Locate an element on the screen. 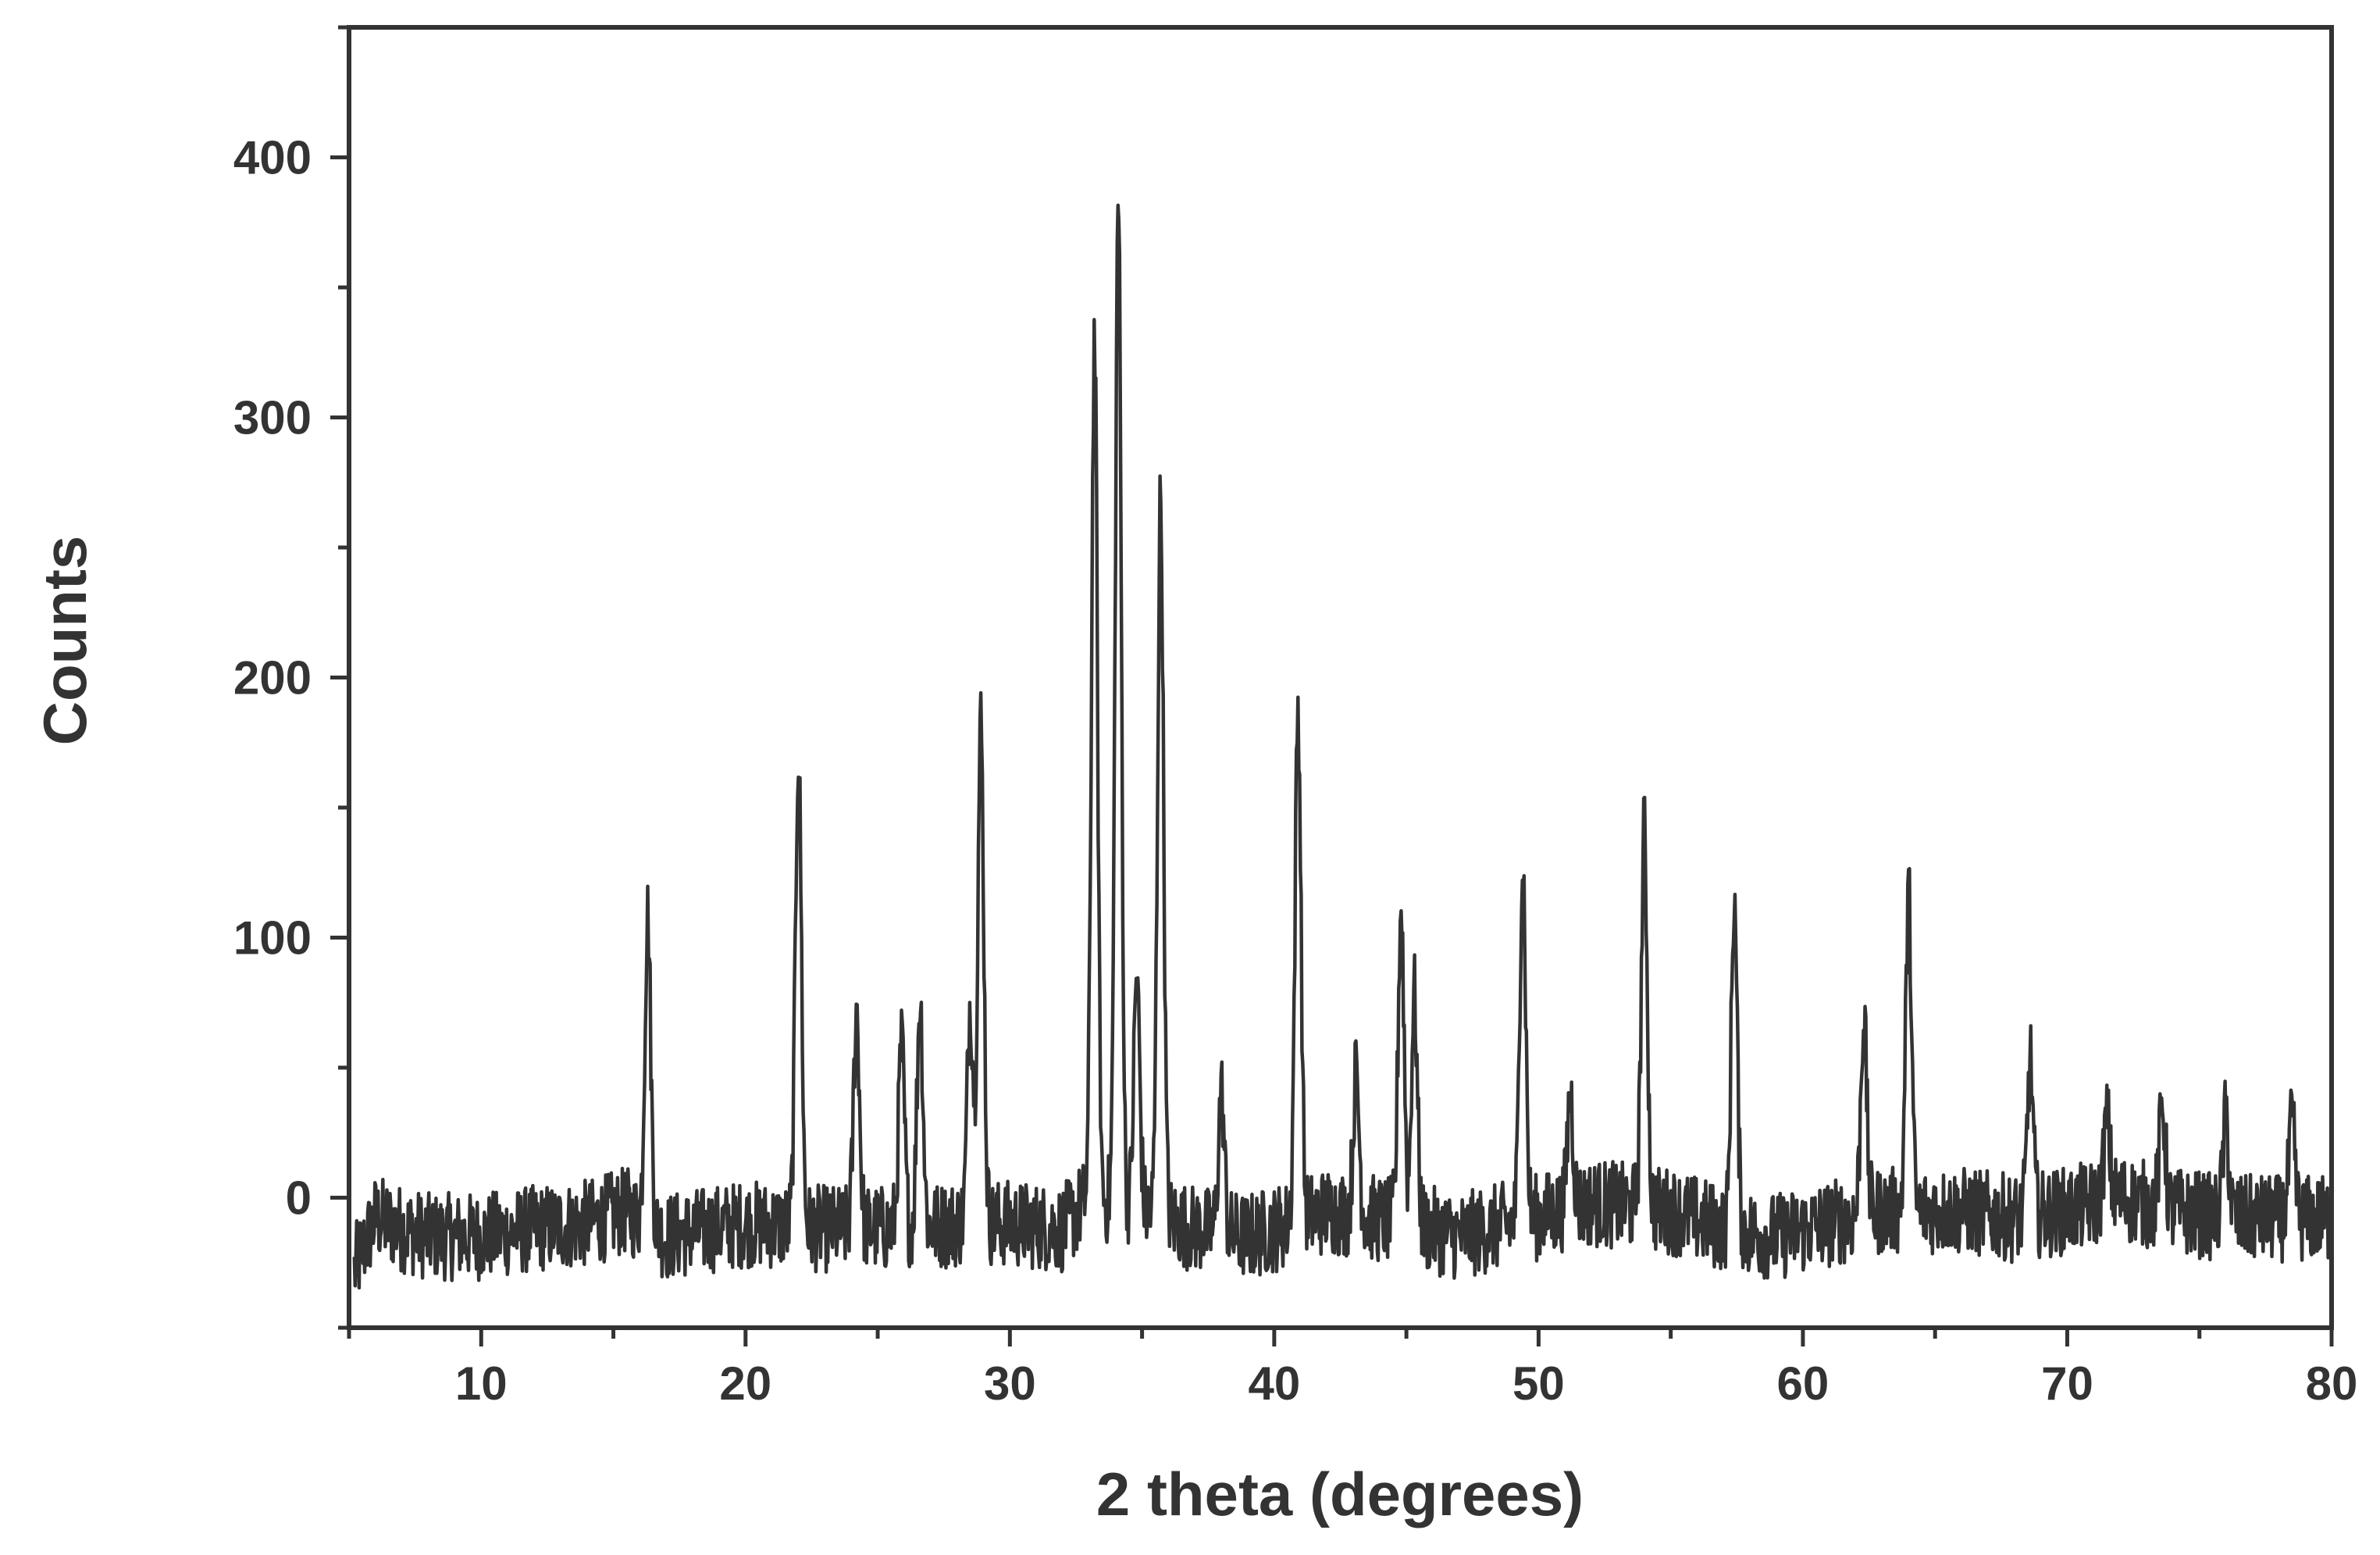 The image size is (2380, 1555). x-tick-label: 60 is located at coordinates (1803, 1383).